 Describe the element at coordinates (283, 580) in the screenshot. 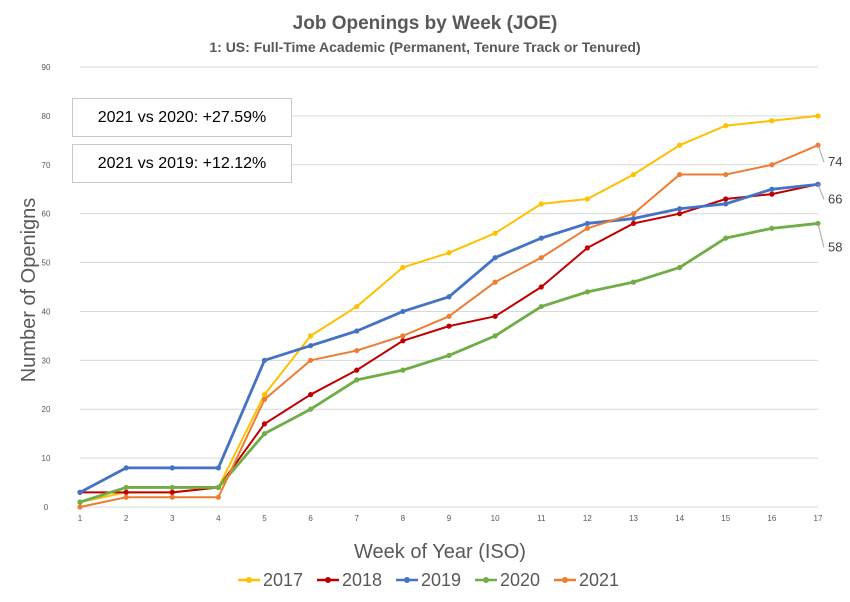

I see `legend-label-2017: 2017` at that location.